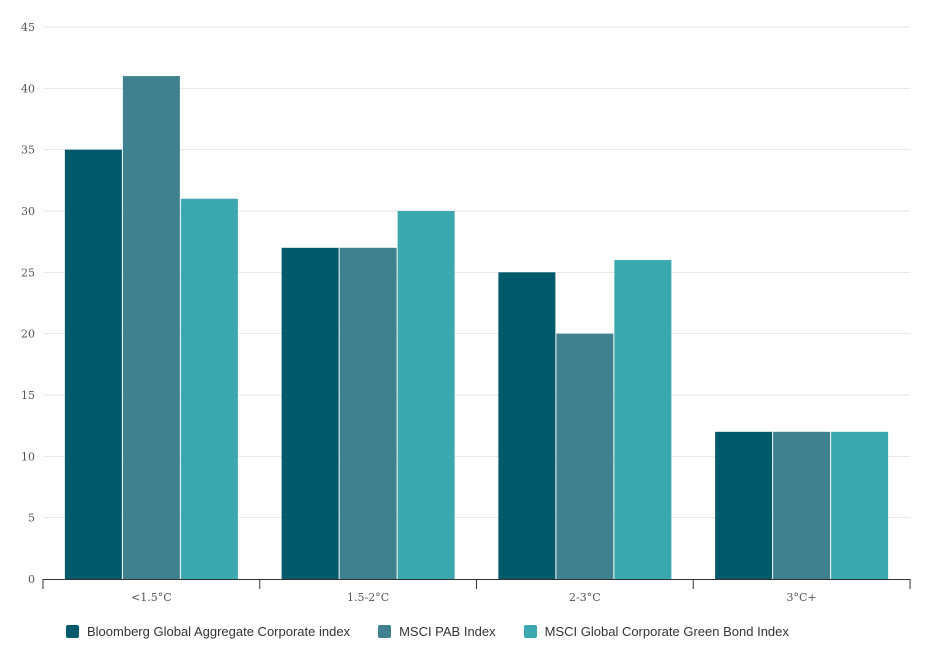 This screenshot has height=662, width=938. What do you see at coordinates (28, 88) in the screenshot?
I see `y-tick-label: 40` at bounding box center [28, 88].